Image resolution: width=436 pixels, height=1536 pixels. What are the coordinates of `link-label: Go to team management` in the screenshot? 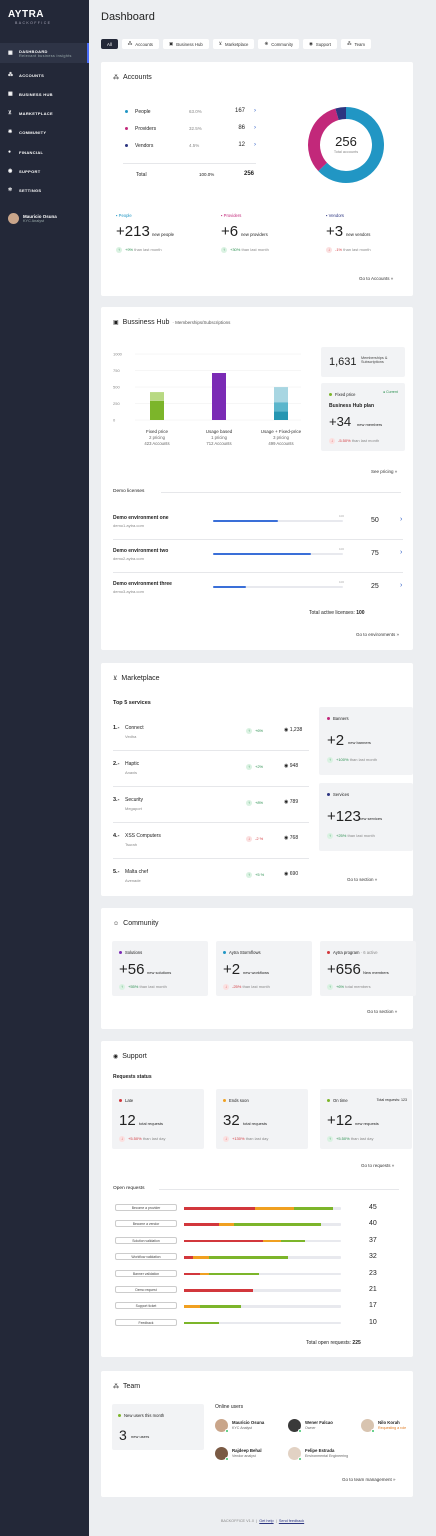 It's located at (367, 1479).